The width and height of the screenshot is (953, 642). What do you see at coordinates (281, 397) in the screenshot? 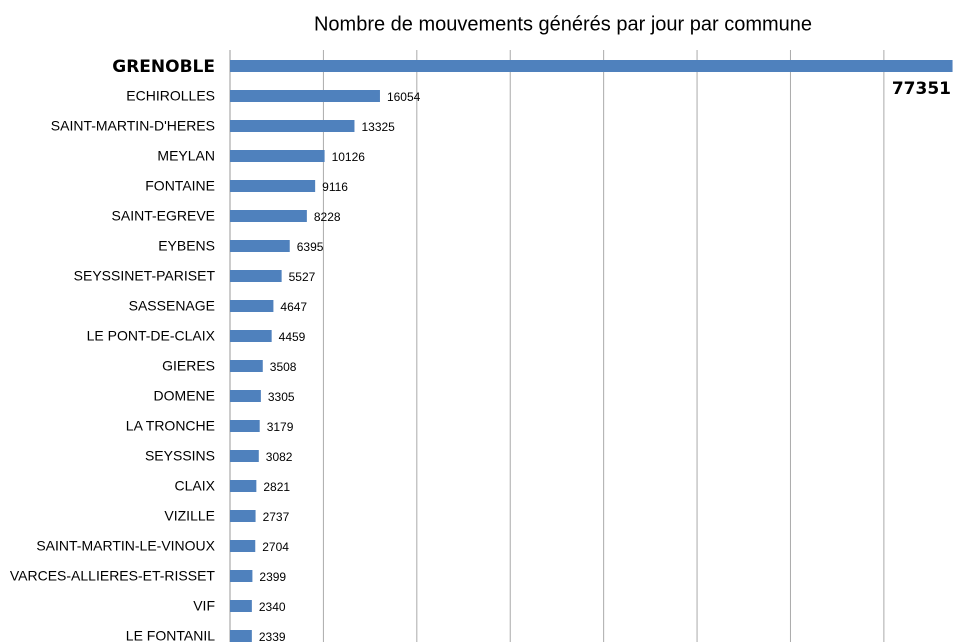
I see `value-label: 3305` at bounding box center [281, 397].